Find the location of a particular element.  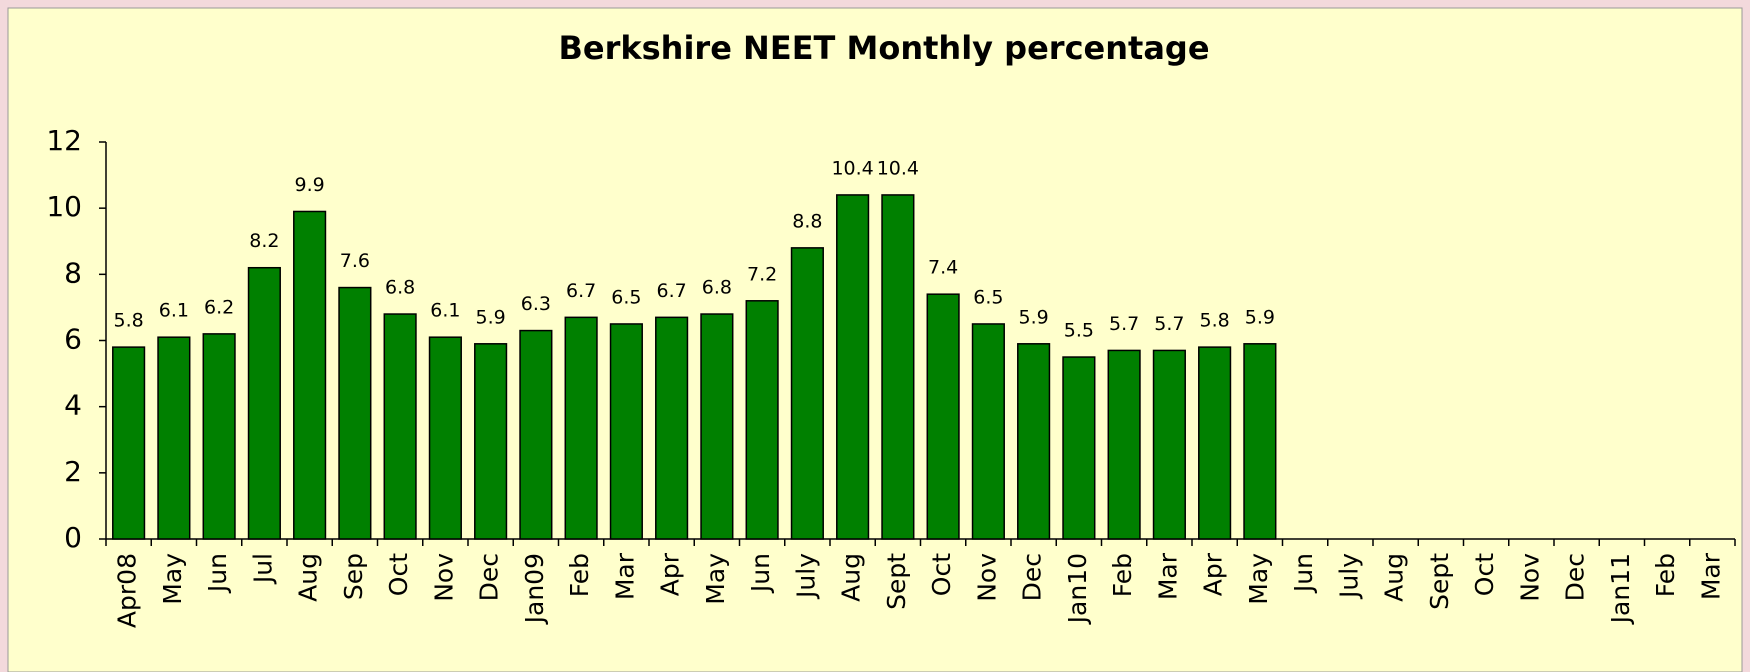

x-tick-label: Jan09 is located at coordinates (534, 589).